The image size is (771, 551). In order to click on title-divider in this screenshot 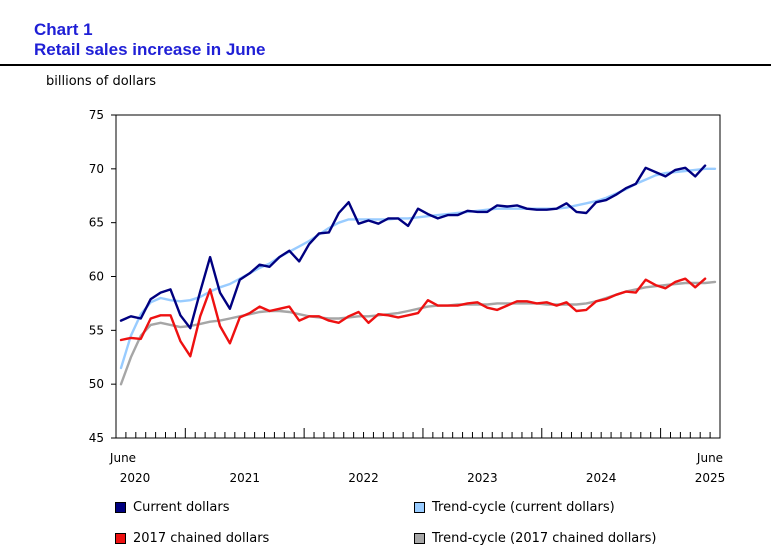, I will do `click(385, 65)`.